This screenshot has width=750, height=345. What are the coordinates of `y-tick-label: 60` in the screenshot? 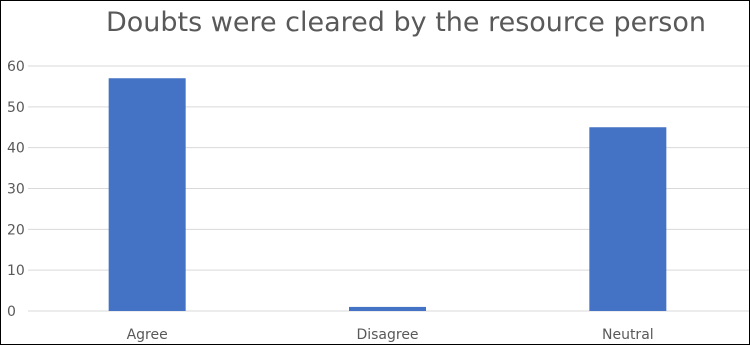 It's located at (16, 67).